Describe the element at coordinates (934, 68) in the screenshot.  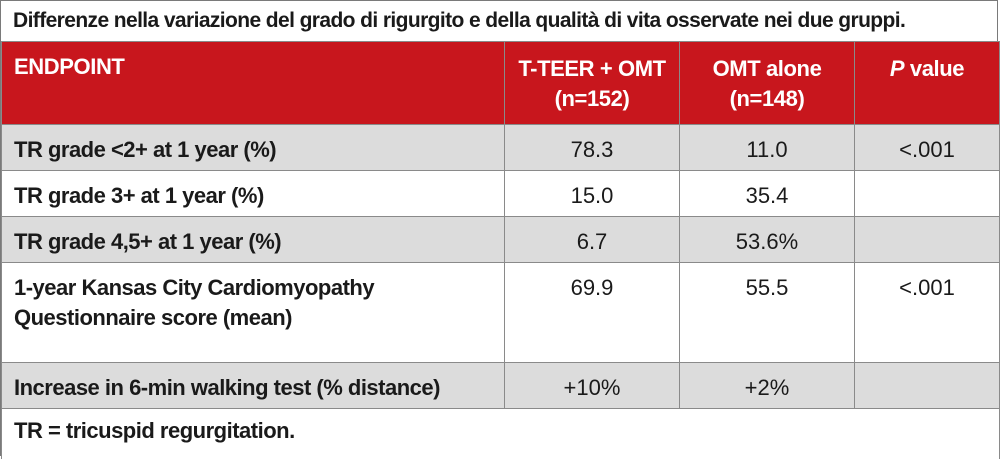
I see `header-p-rest: value` at that location.